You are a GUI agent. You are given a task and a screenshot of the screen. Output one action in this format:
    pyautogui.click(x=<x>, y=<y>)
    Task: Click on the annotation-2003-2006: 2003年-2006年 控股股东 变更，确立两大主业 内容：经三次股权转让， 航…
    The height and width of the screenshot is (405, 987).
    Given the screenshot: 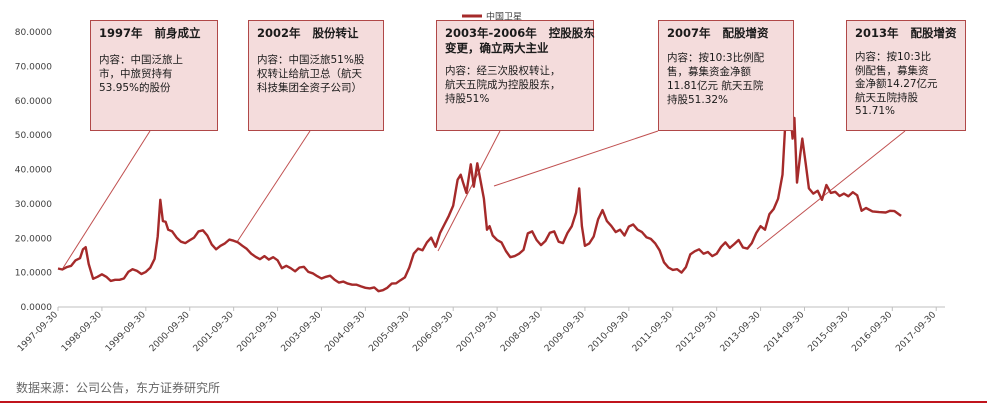 What is the action you would take?
    pyautogui.click(x=515, y=75)
    